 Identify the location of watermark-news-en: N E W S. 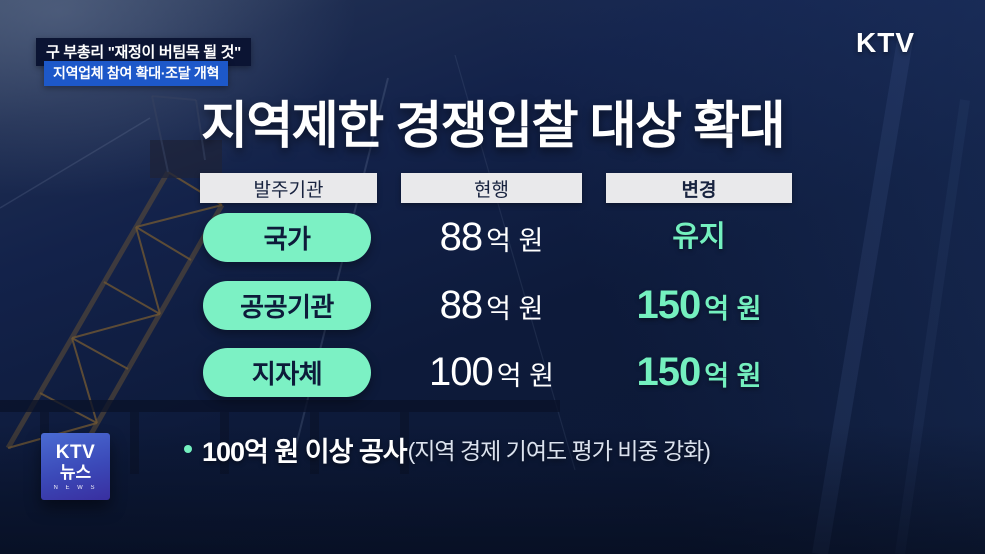
(75, 487).